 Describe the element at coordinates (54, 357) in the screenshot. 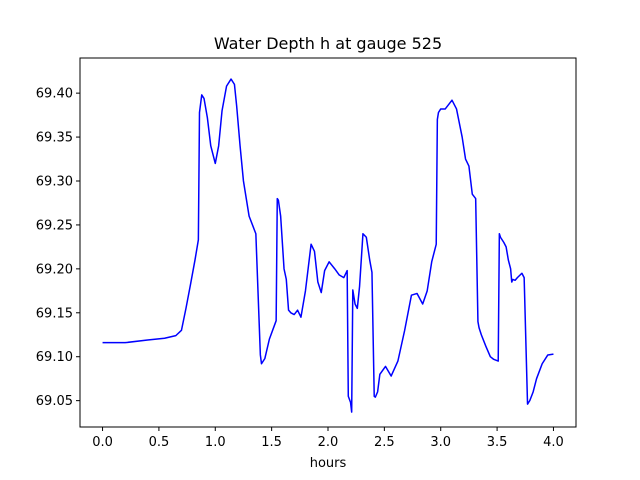

I see `y-tick-label: 69.10` at that location.